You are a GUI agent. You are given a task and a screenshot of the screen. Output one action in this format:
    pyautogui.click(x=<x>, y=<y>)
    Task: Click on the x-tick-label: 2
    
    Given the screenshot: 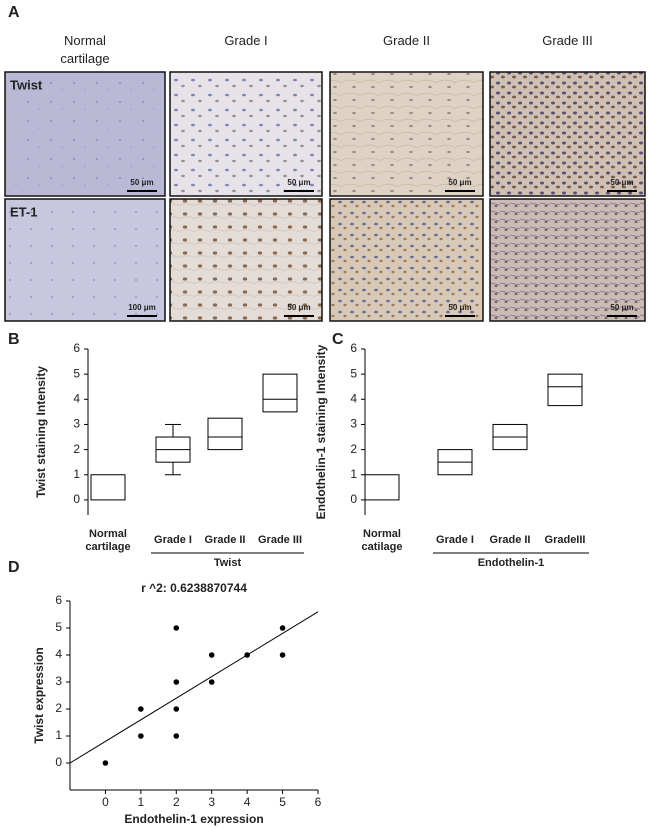 What is the action you would take?
    pyautogui.click(x=176, y=802)
    